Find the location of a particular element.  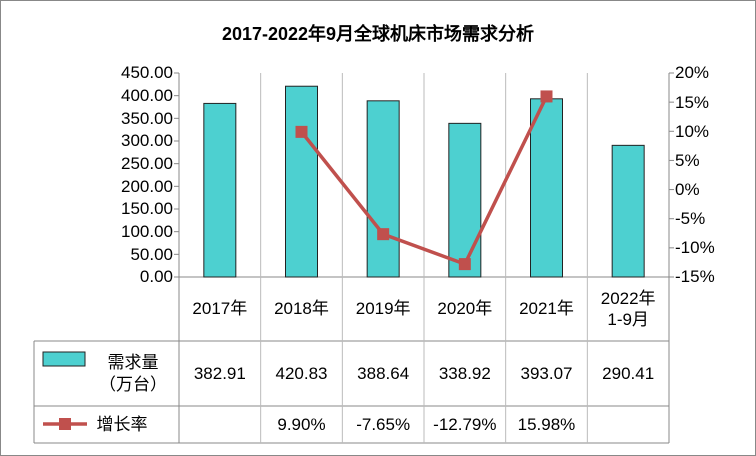

table-value: 393.07 is located at coordinates (546, 373).